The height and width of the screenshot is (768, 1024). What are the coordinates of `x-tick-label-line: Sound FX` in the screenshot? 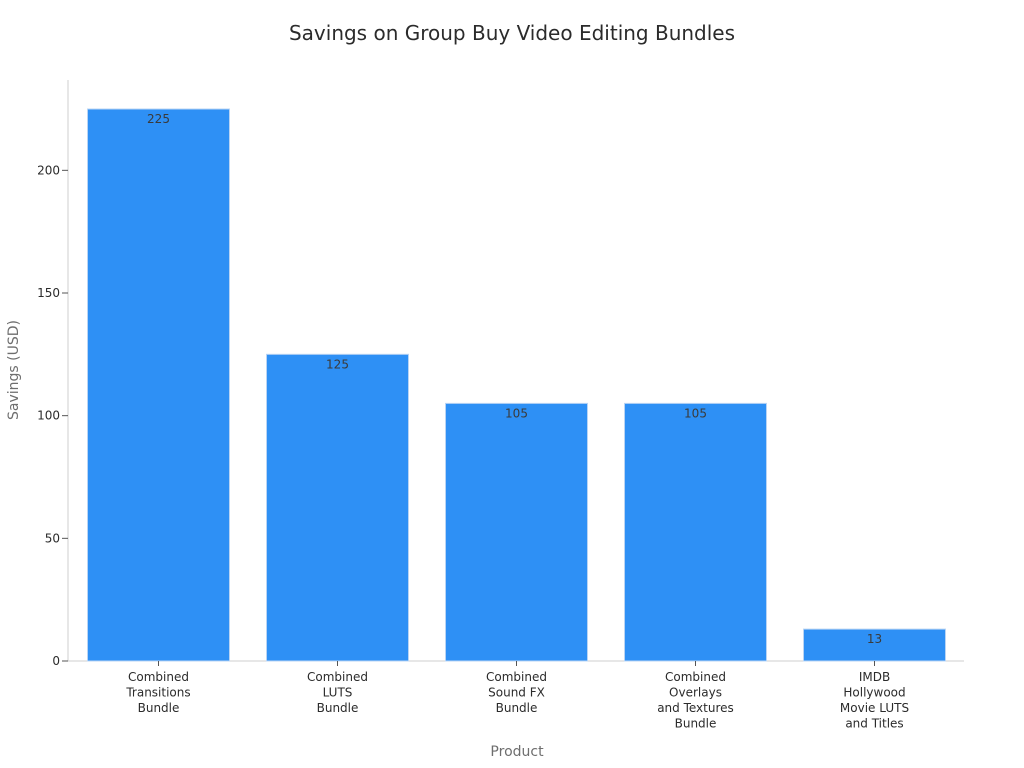 It's located at (516, 693).